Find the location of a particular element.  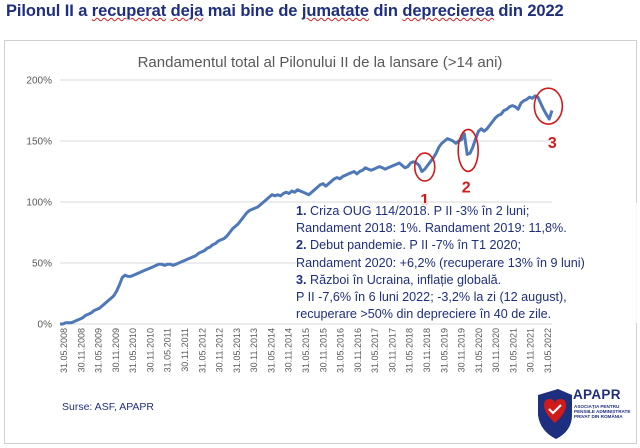

x-tick-label: 30.11.2013 is located at coordinates (254, 350).